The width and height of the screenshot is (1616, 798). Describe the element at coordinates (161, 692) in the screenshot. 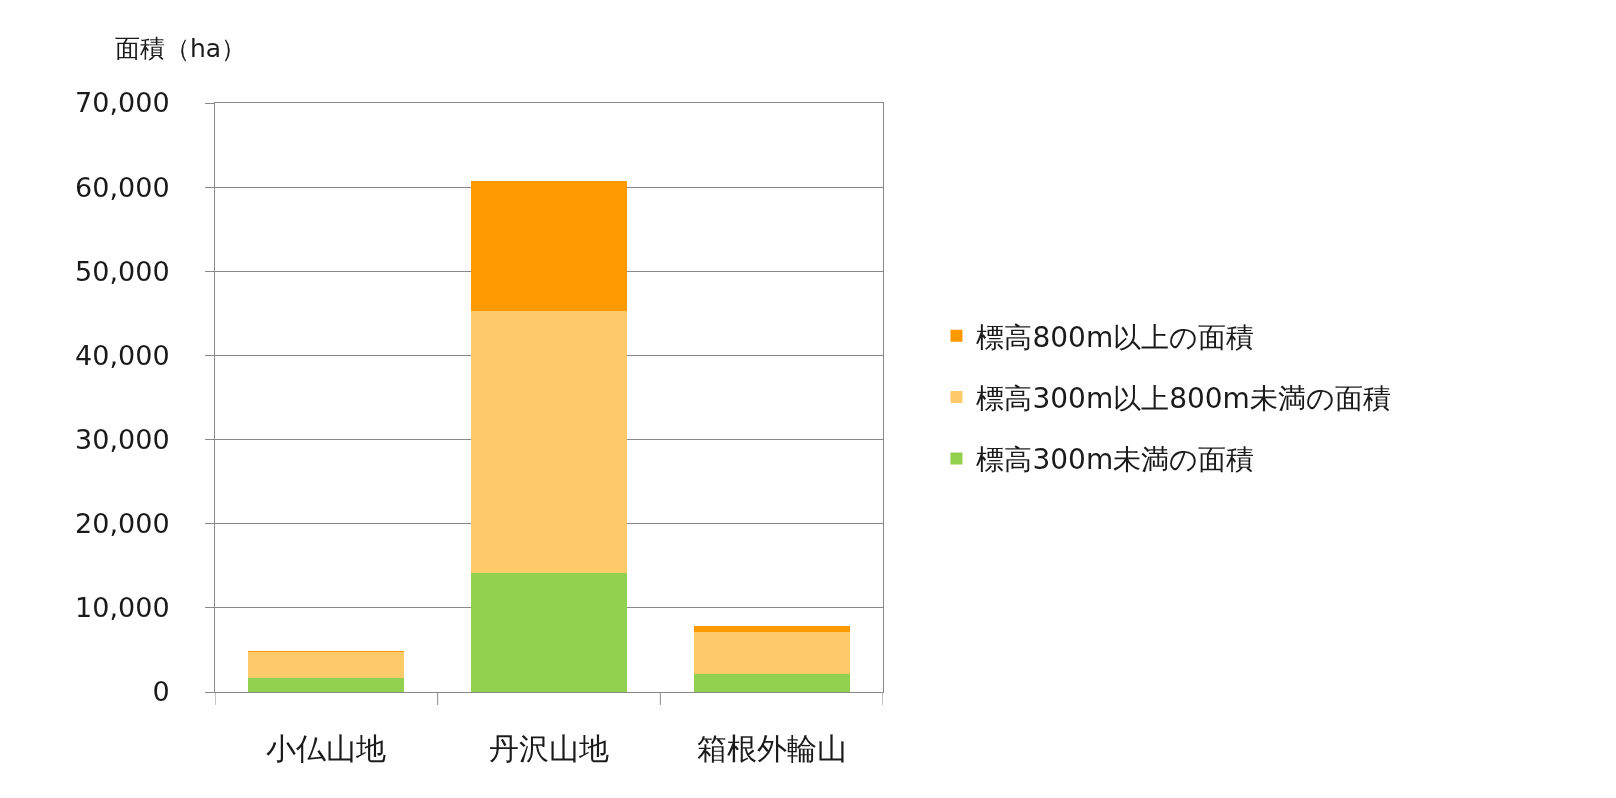

I see `y-tick-label: 0` at that location.